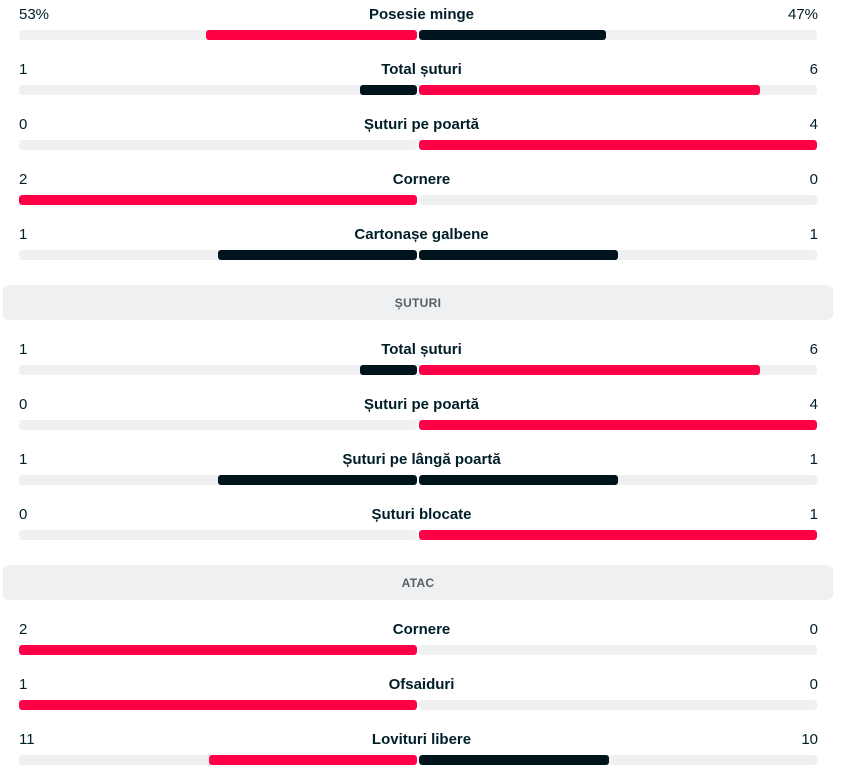  I want to click on stat-row: 53% Posesie minge 47%, so click(421, 20).